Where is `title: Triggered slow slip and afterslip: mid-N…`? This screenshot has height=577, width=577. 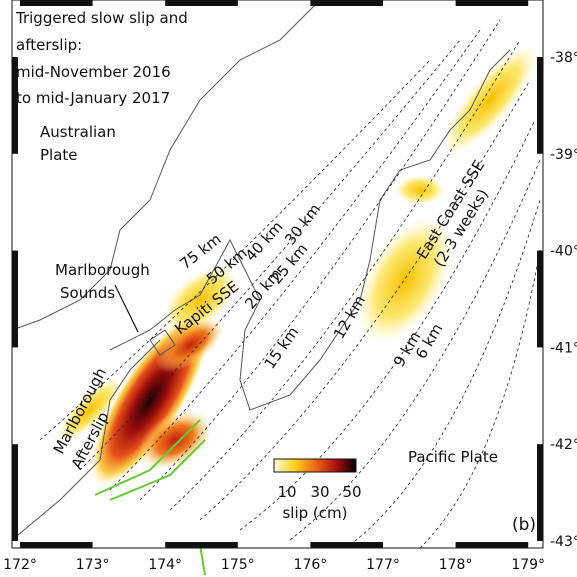
title: Triggered slow slip and afterslip: mid-N… is located at coordinates (101, 58).